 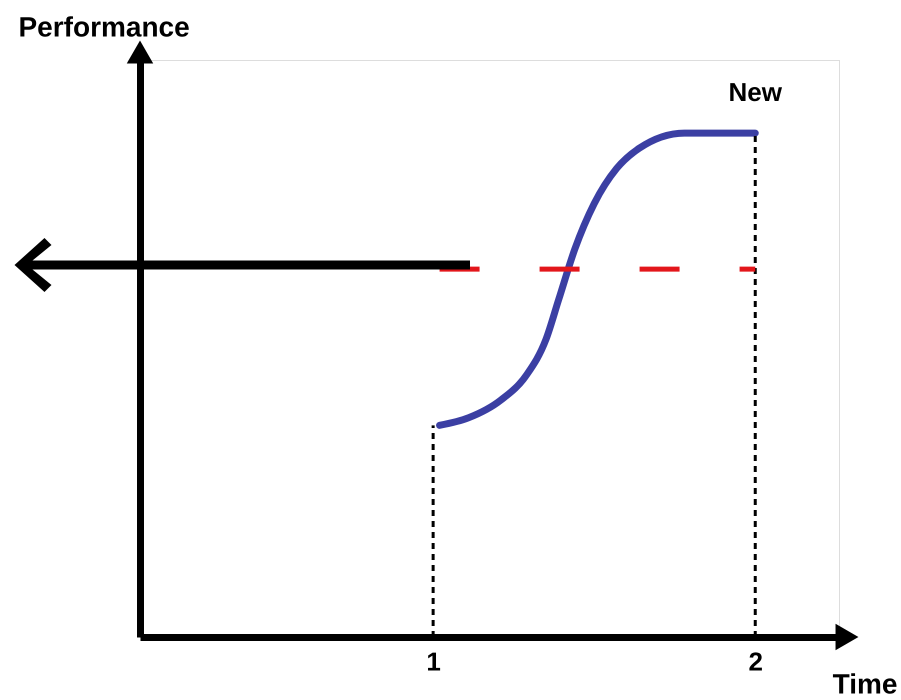 What do you see at coordinates (865, 684) in the screenshot?
I see `x-axis-title: Time` at bounding box center [865, 684].